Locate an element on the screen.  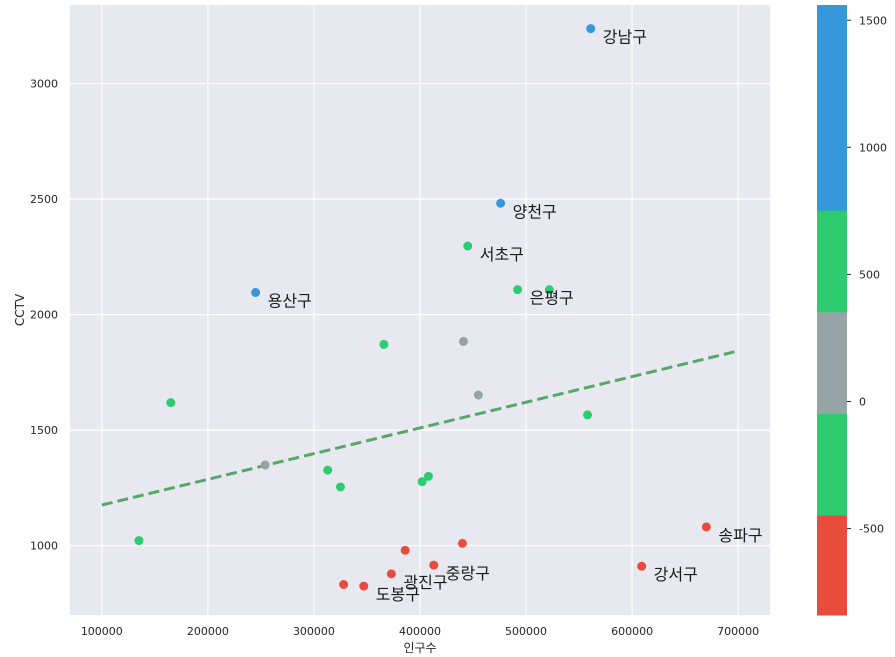
point-annotation: 강남구 is located at coordinates (625, 37).